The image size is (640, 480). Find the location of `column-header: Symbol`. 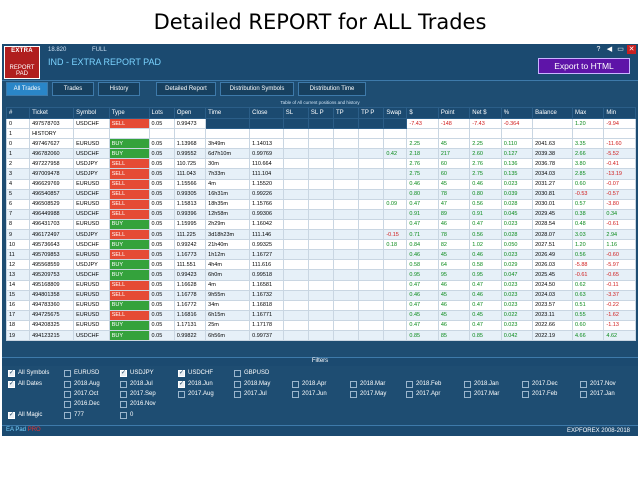

column-header: Symbol is located at coordinates (91, 113).